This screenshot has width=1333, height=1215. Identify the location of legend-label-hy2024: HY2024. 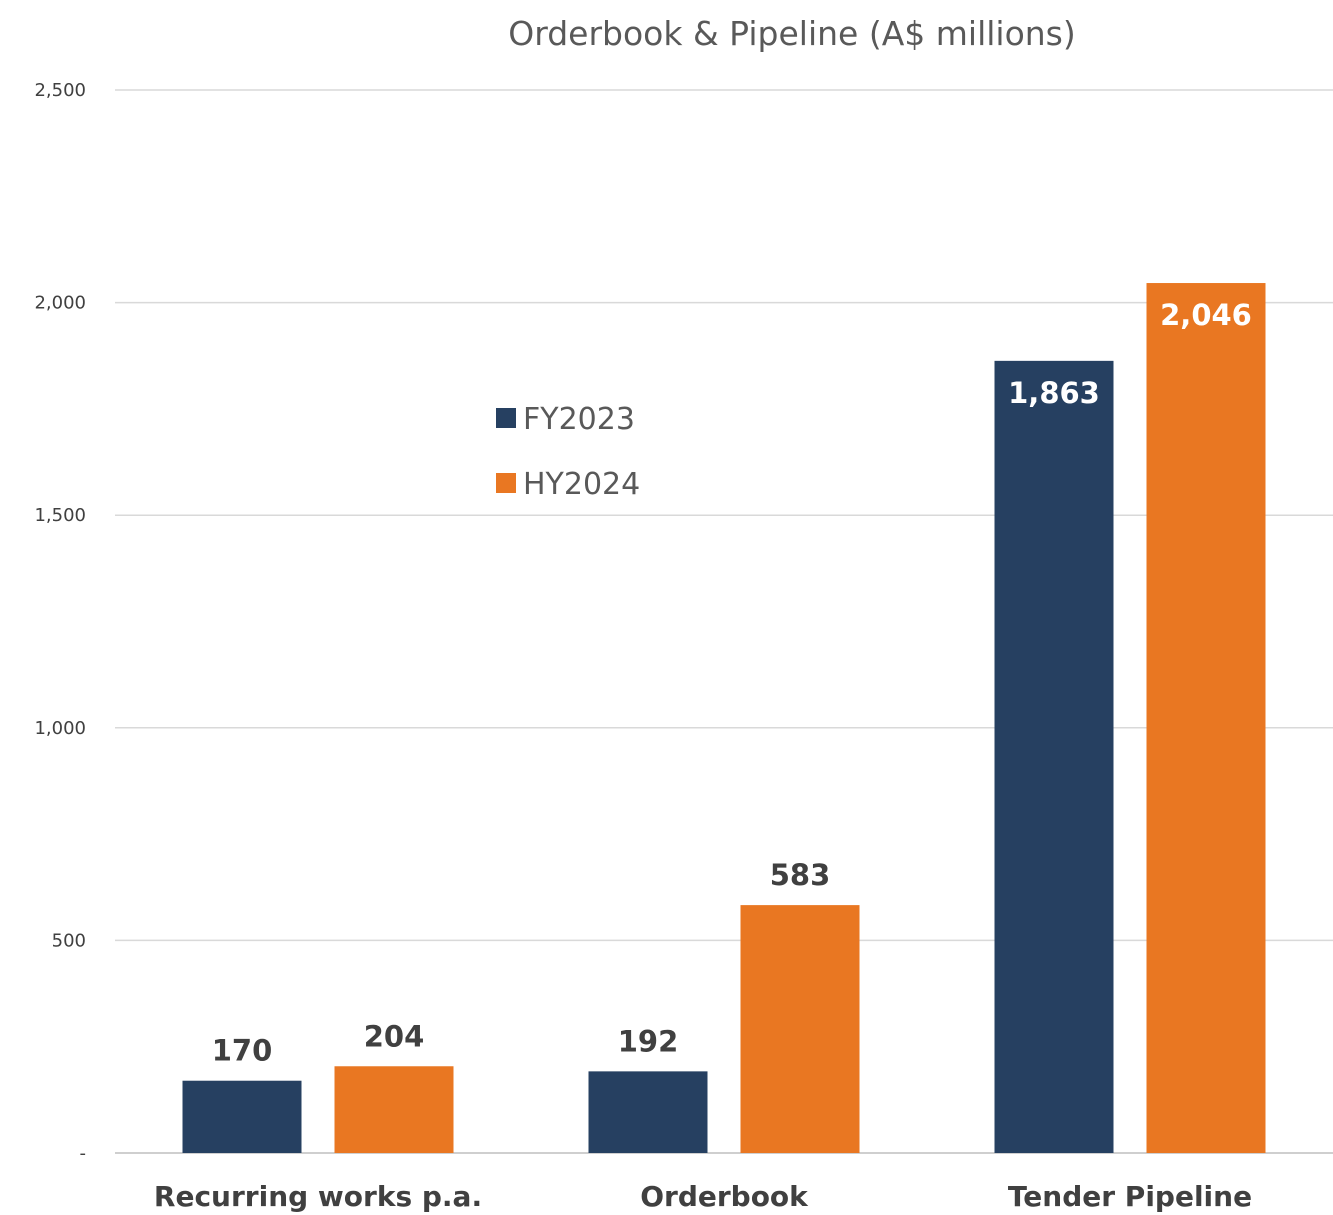
(581, 484).